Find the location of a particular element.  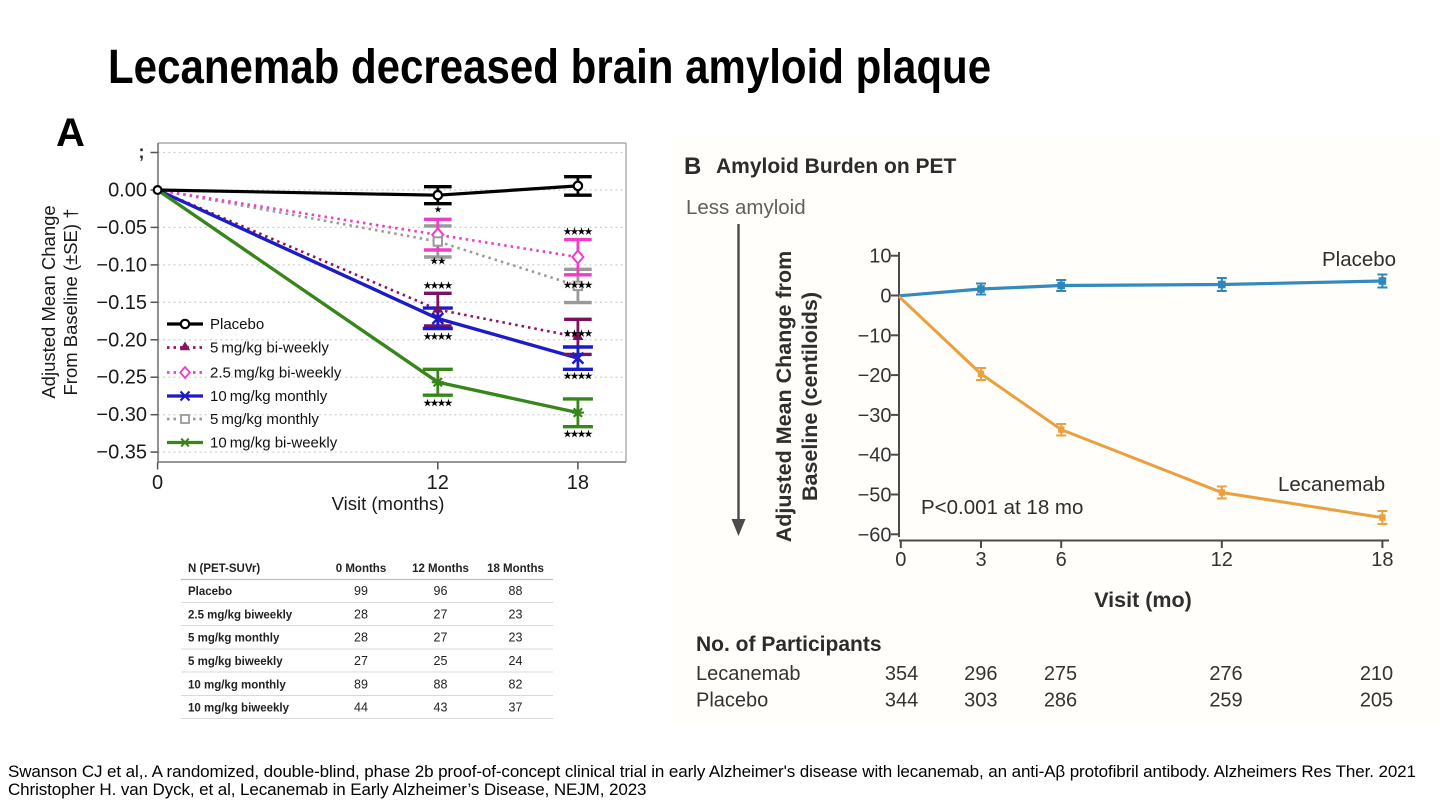

svg-text: 276 is located at coordinates (1225, 674).